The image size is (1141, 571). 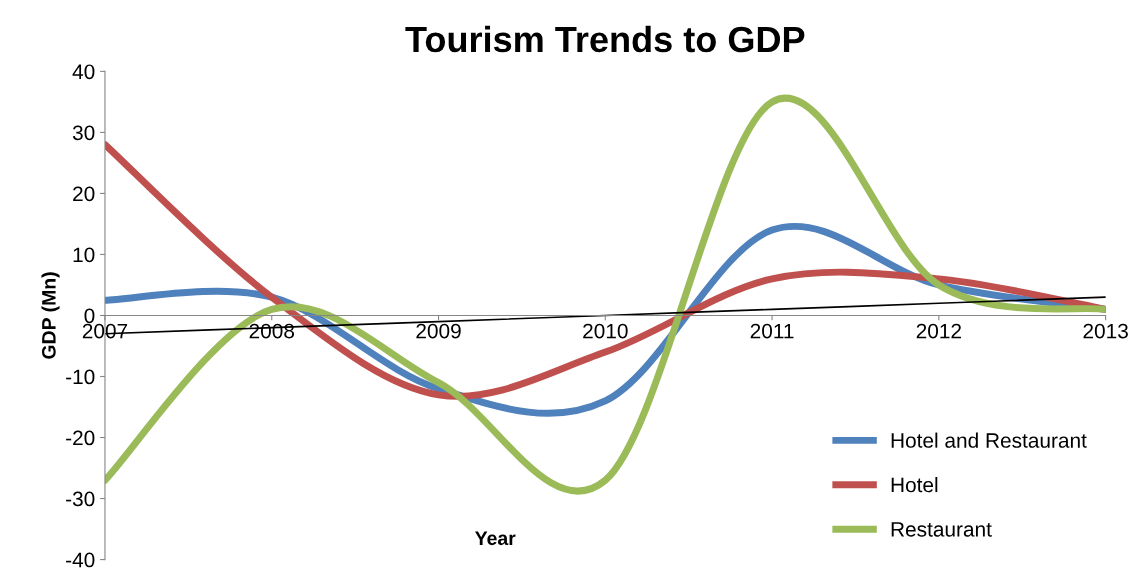 What do you see at coordinates (438, 331) in the screenshot?
I see `x-tick-label: 2009` at bounding box center [438, 331].